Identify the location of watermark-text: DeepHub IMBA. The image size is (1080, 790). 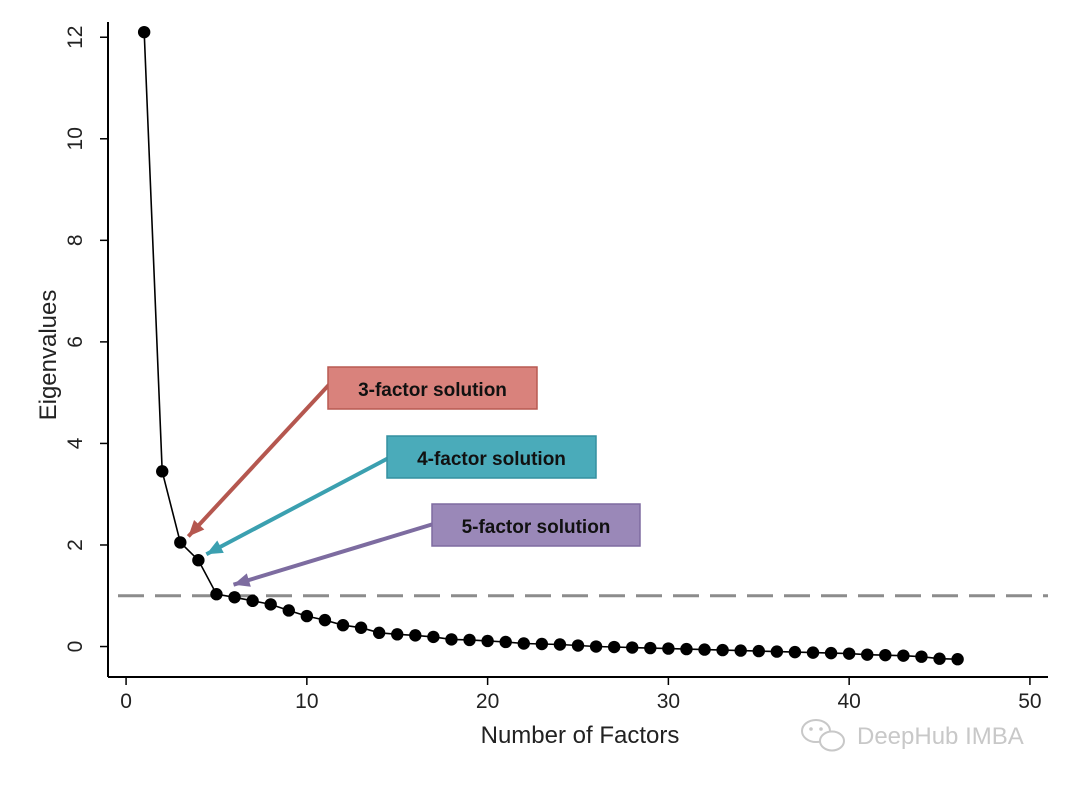
(940, 736).